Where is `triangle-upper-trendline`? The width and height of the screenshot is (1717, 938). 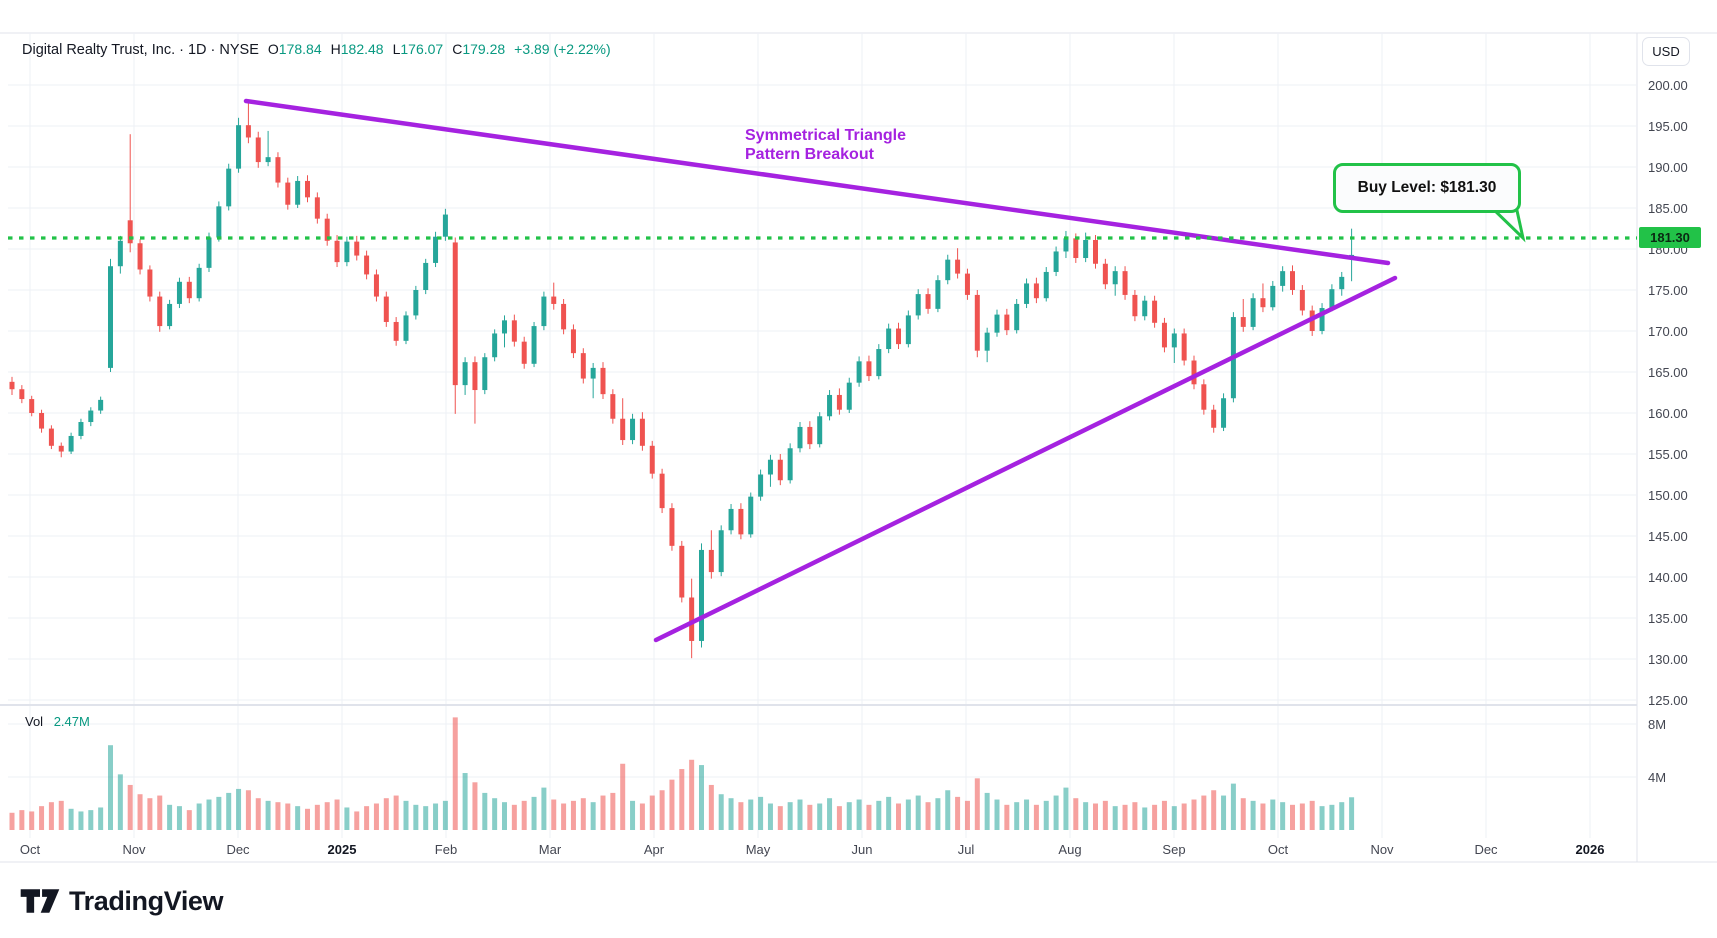 triangle-upper-trendline is located at coordinates (817, 182).